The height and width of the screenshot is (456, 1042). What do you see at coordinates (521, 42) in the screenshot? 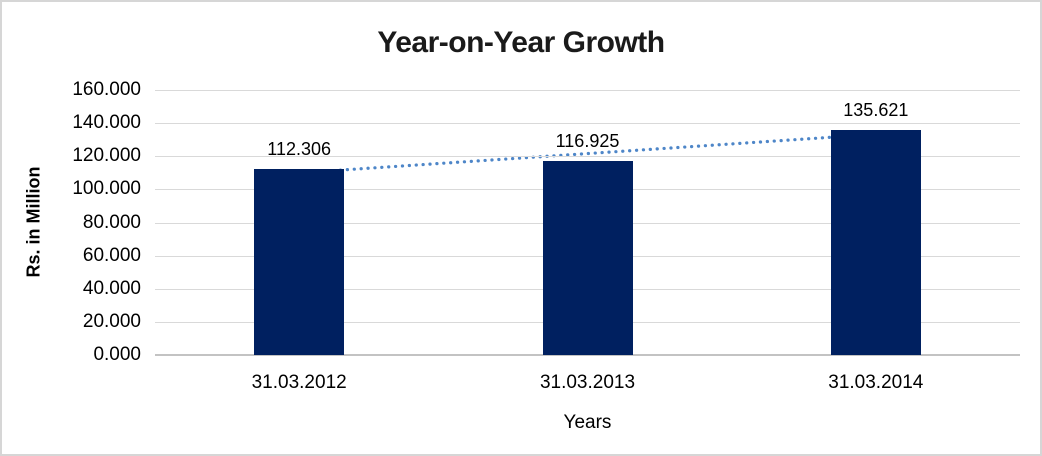
I see `chart-title: Year-on-Year Growth` at bounding box center [521, 42].